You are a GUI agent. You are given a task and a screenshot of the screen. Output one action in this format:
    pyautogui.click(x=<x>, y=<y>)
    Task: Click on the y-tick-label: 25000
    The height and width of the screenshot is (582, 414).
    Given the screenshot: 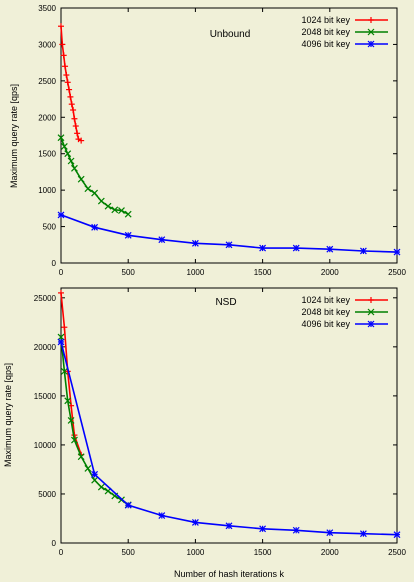 What is the action you would take?
    pyautogui.click(x=45, y=298)
    